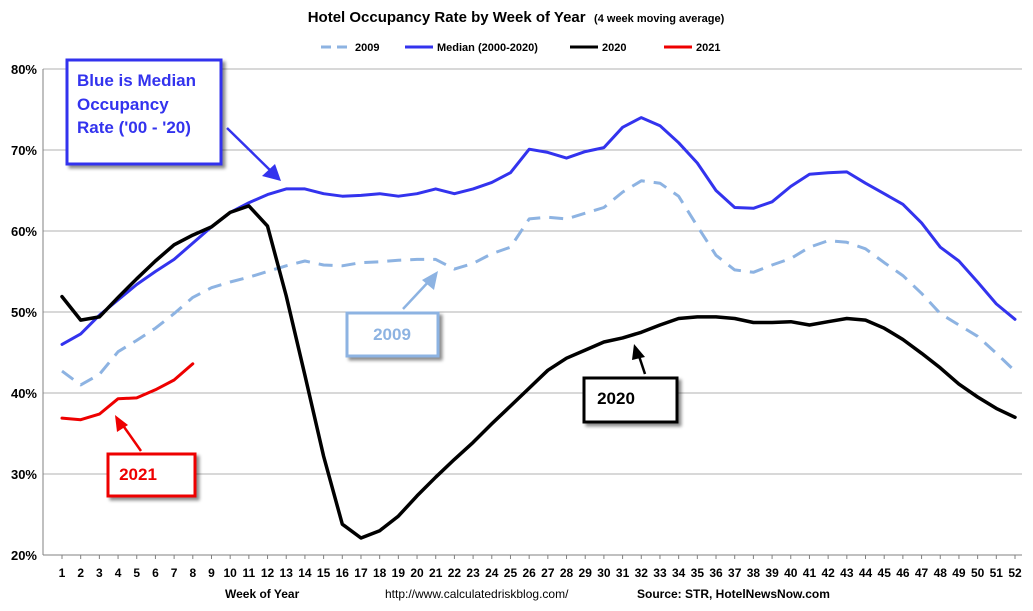  Describe the element at coordinates (136, 80) in the screenshot. I see `median-note-line-1: Blue is Median` at that location.